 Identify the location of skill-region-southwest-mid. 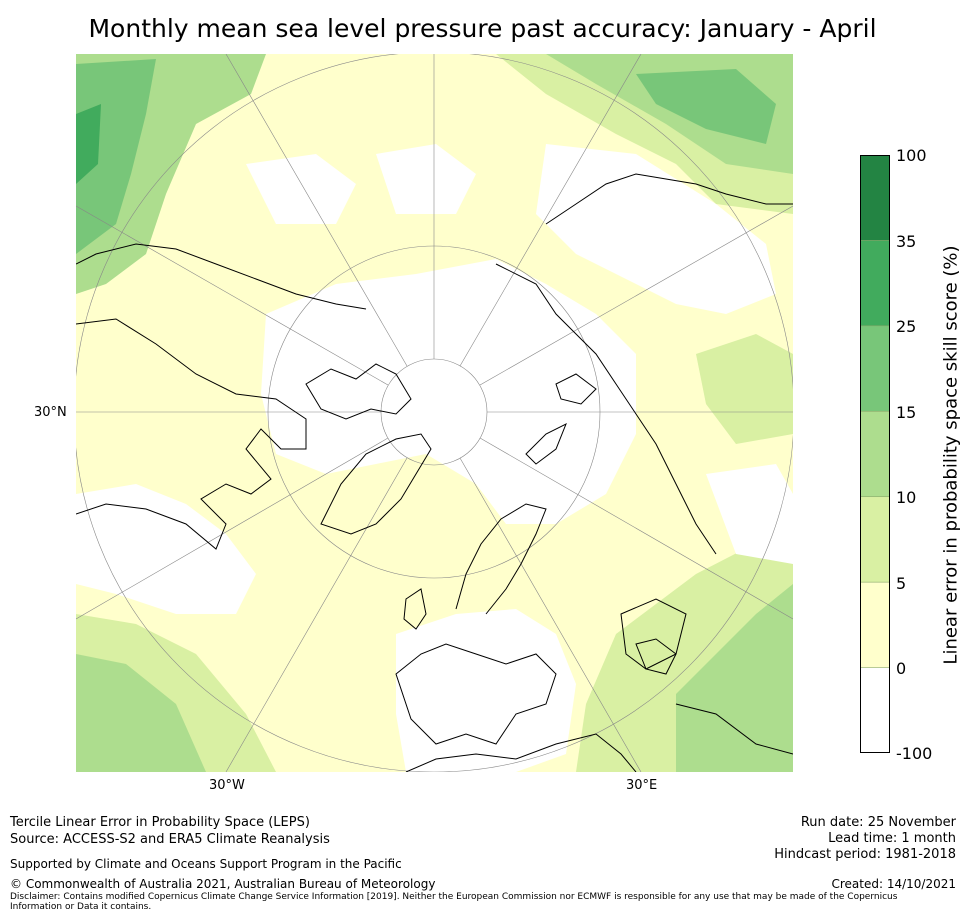
(141, 713).